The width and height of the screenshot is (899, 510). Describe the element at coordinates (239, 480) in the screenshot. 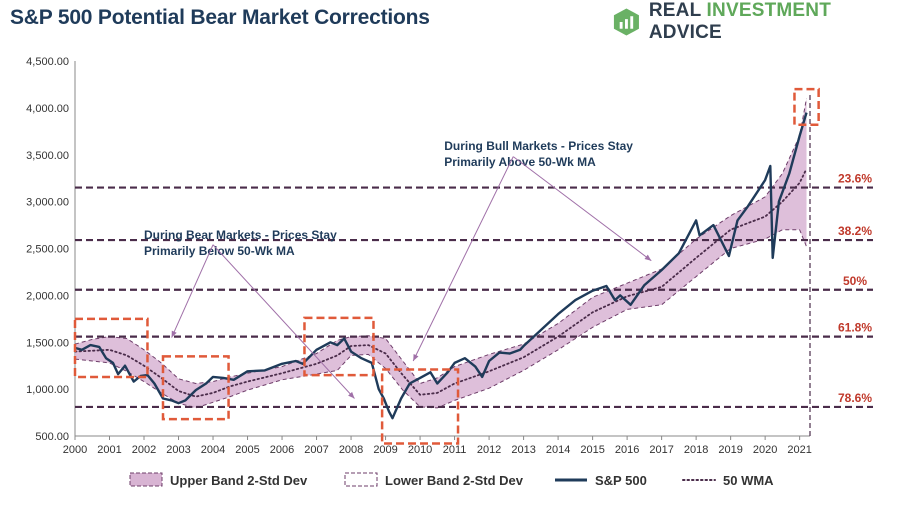

I see `legend-label: Upper Band 2-Std Dev` at that location.